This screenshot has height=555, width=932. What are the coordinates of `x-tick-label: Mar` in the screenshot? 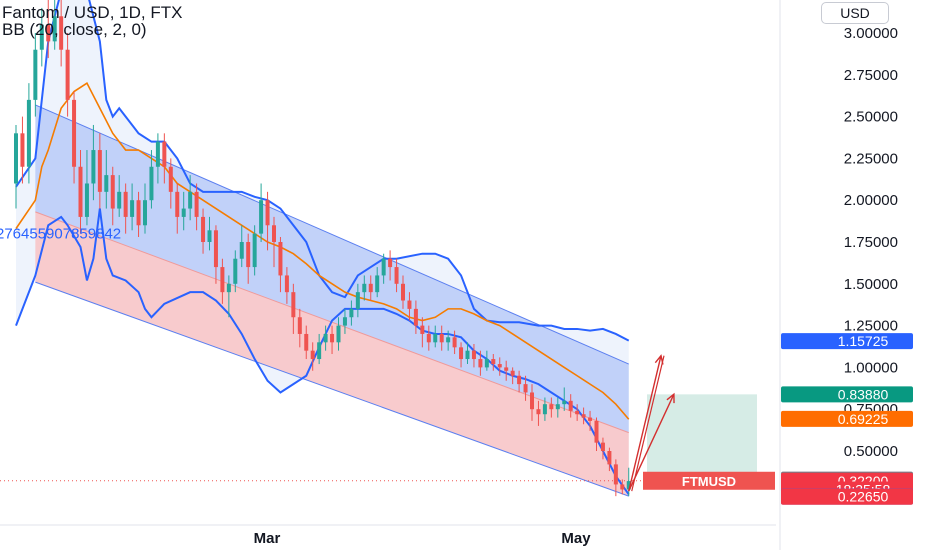 It's located at (267, 538).